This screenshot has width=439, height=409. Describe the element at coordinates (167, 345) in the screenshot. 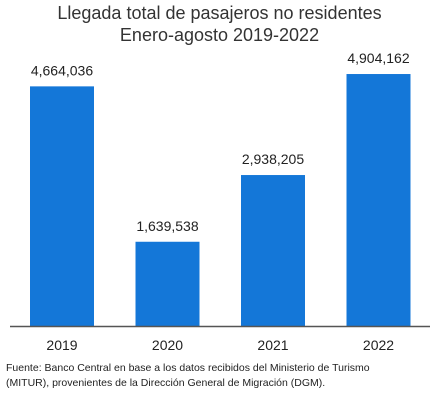

I see `x-tick-label-2020: 2020` at that location.